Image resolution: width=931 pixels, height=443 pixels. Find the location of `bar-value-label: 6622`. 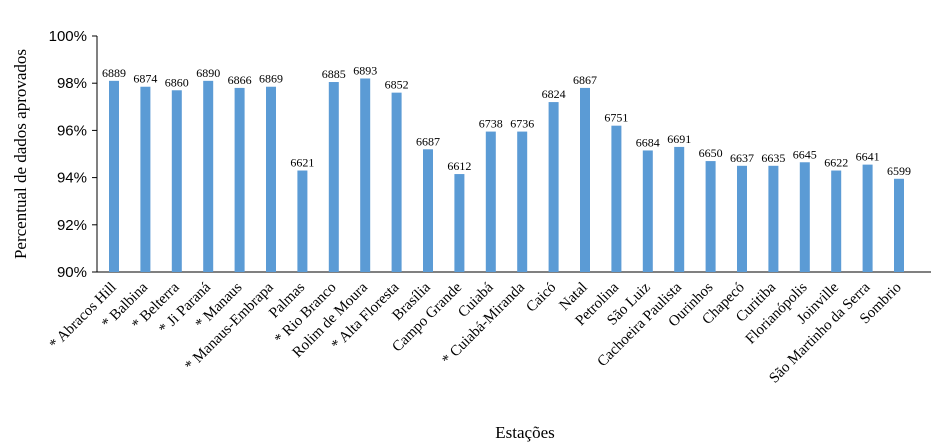

bar-value-label: 6622 is located at coordinates (836, 163).